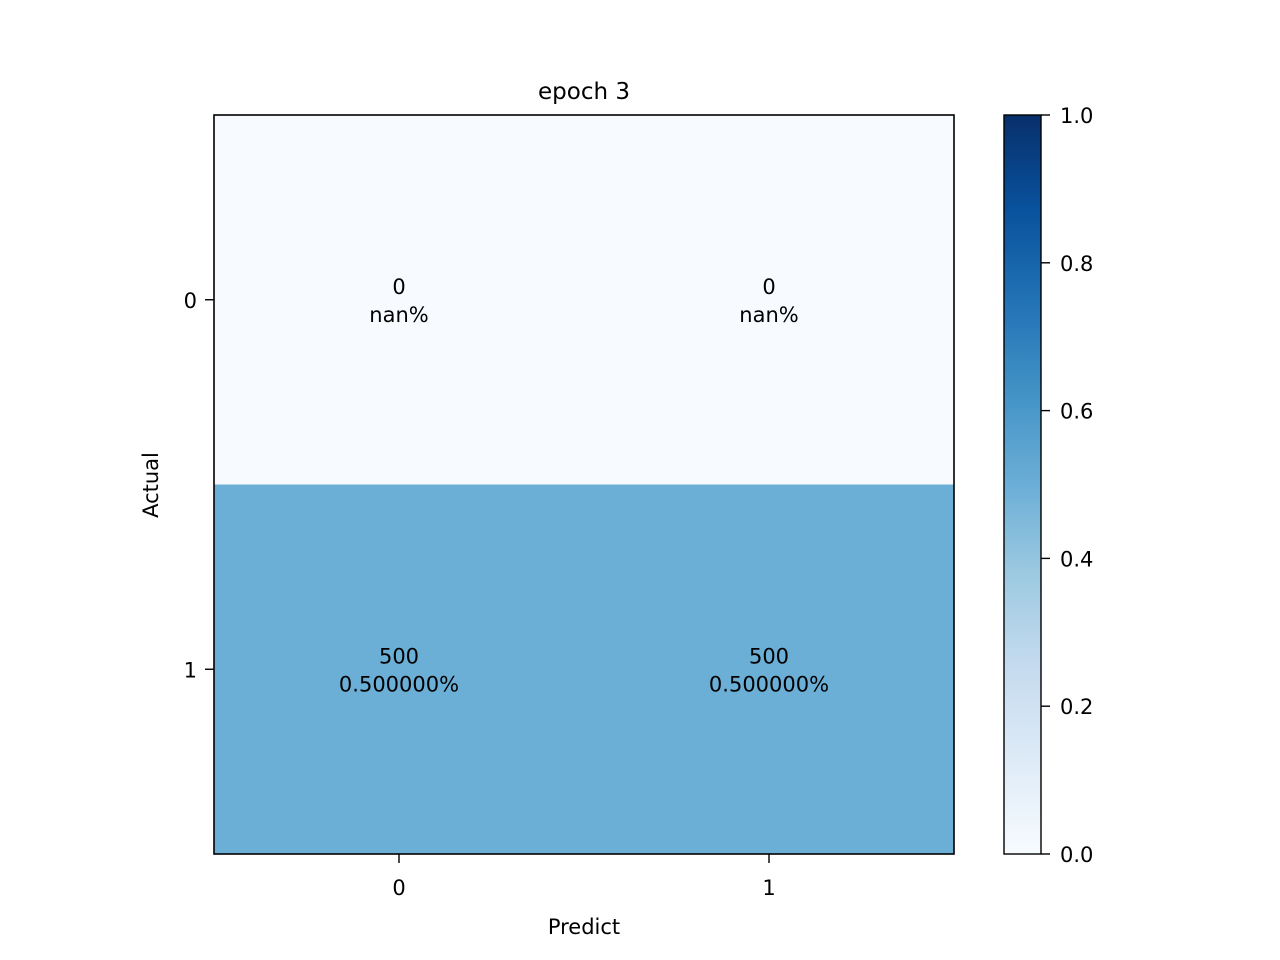 The height and width of the screenshot is (960, 1280). What do you see at coordinates (1076, 707) in the screenshot?
I see `colorbar-tick-label: 0.2` at bounding box center [1076, 707].